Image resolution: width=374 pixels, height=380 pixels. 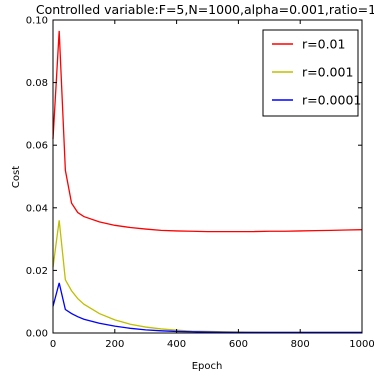 I want to click on legend: r=0.01 r=0.001 r=0.0001, so click(x=311, y=73).